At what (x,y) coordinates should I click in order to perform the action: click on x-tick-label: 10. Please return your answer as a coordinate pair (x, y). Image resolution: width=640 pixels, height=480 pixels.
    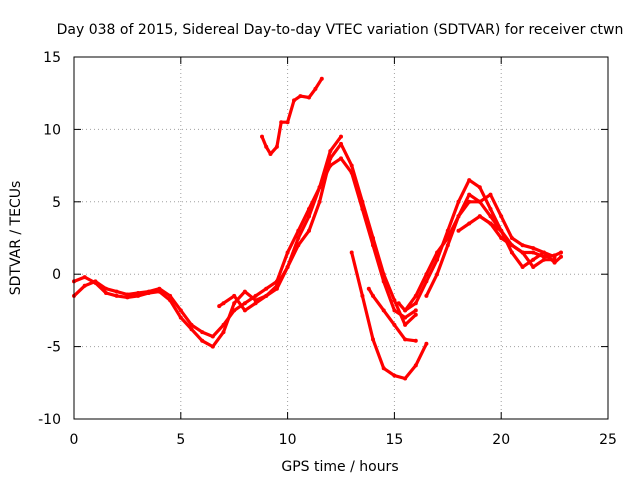
    Looking at the image, I should click on (288, 440).